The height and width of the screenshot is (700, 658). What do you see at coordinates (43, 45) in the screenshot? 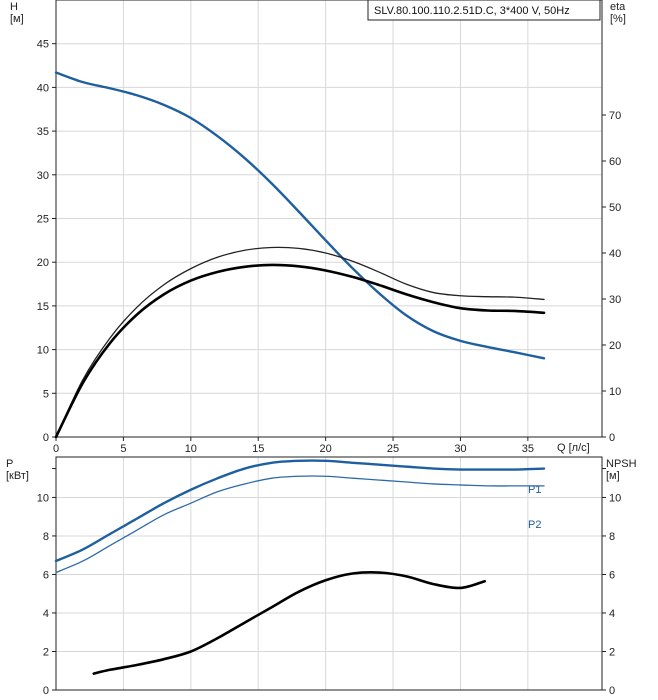
I see `y-tick-label: 45` at bounding box center [43, 45].